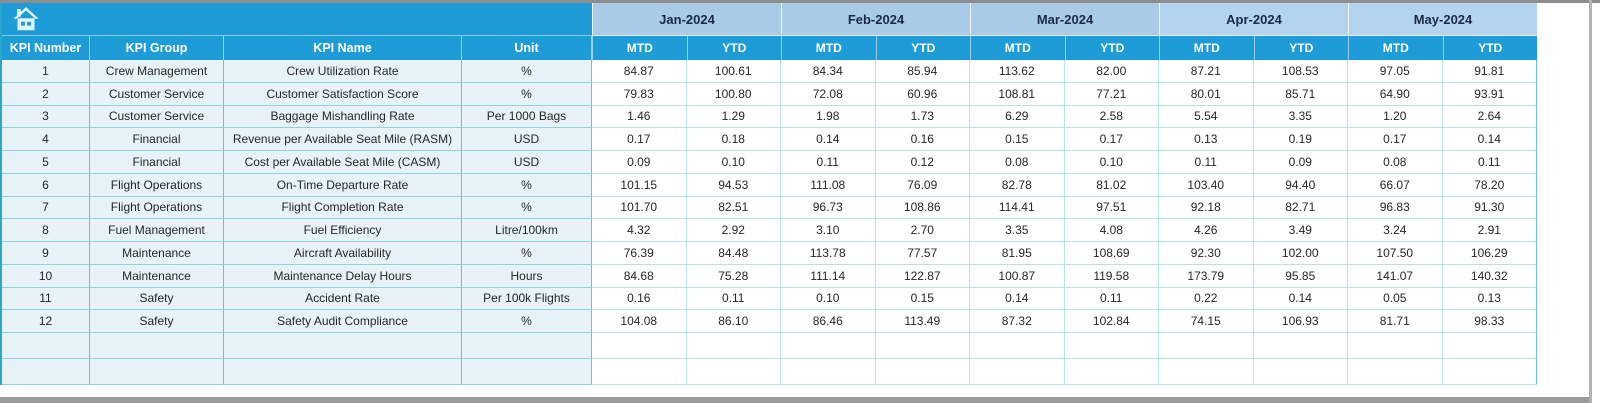 Image resolution: width=1600 pixels, height=403 pixels. What do you see at coordinates (733, 185) in the screenshot?
I see `value-cell: 94.53` at bounding box center [733, 185].